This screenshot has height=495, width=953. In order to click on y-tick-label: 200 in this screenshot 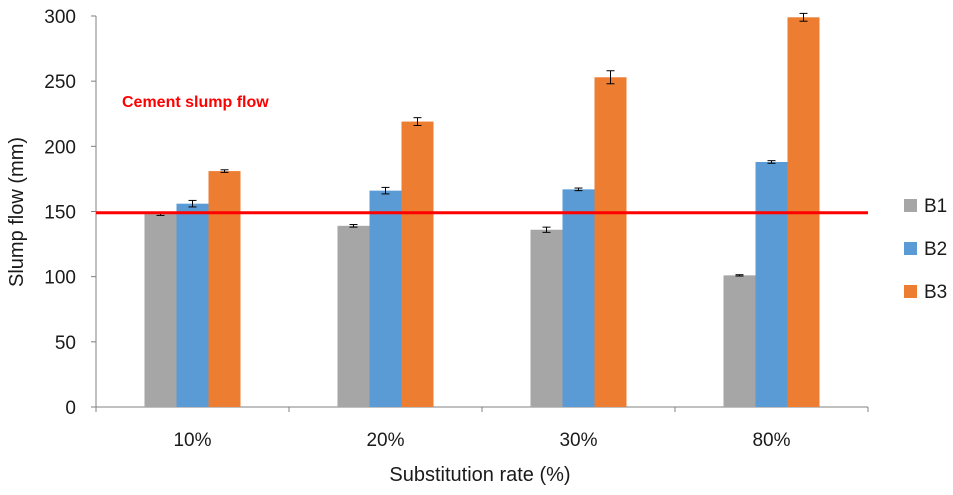, I will do `click(60, 147)`.